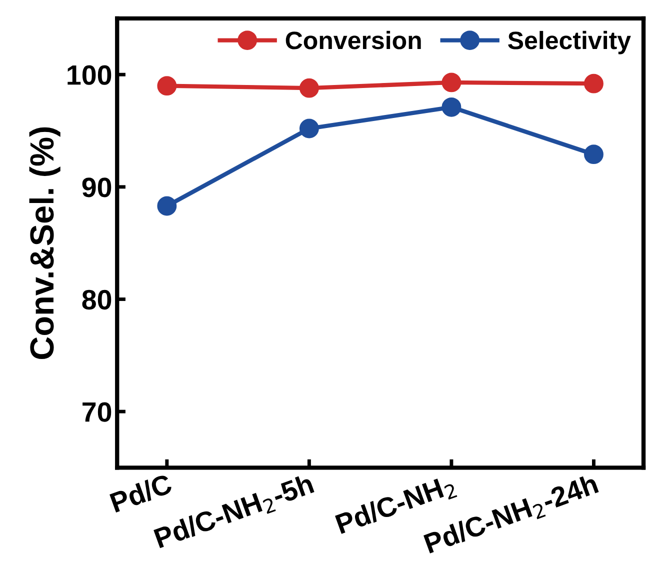 This screenshot has width=658, height=576. What do you see at coordinates (353, 40) in the screenshot?
I see `legend-label: Conversion` at bounding box center [353, 40].